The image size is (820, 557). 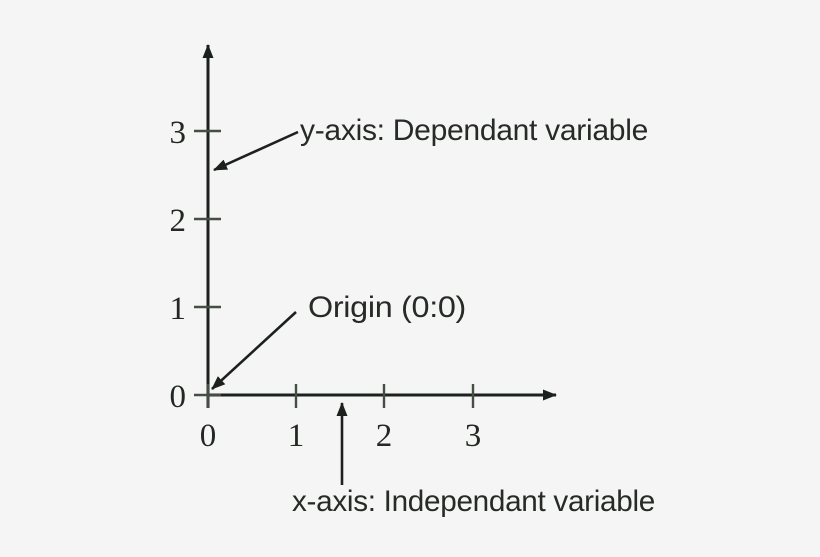 What do you see at coordinates (178, 309) in the screenshot?
I see `y-tick-label-1: 1` at bounding box center [178, 309].